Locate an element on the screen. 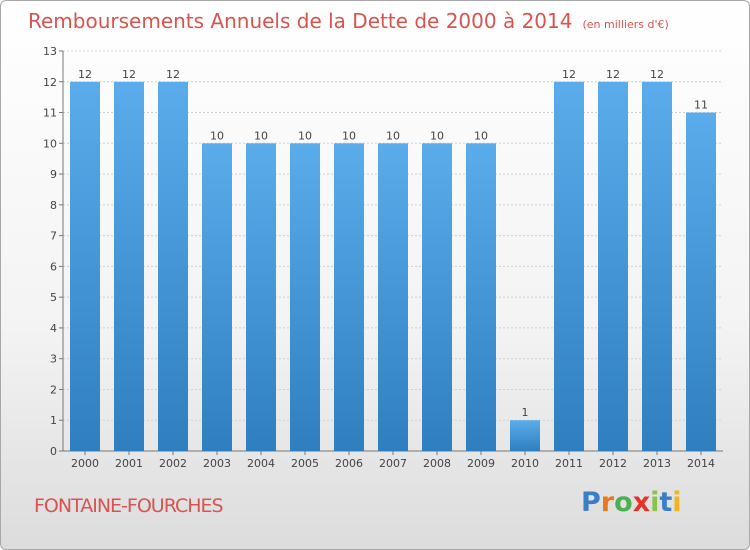 The width and height of the screenshot is (750, 550). logo-letter: x is located at coordinates (641, 502).